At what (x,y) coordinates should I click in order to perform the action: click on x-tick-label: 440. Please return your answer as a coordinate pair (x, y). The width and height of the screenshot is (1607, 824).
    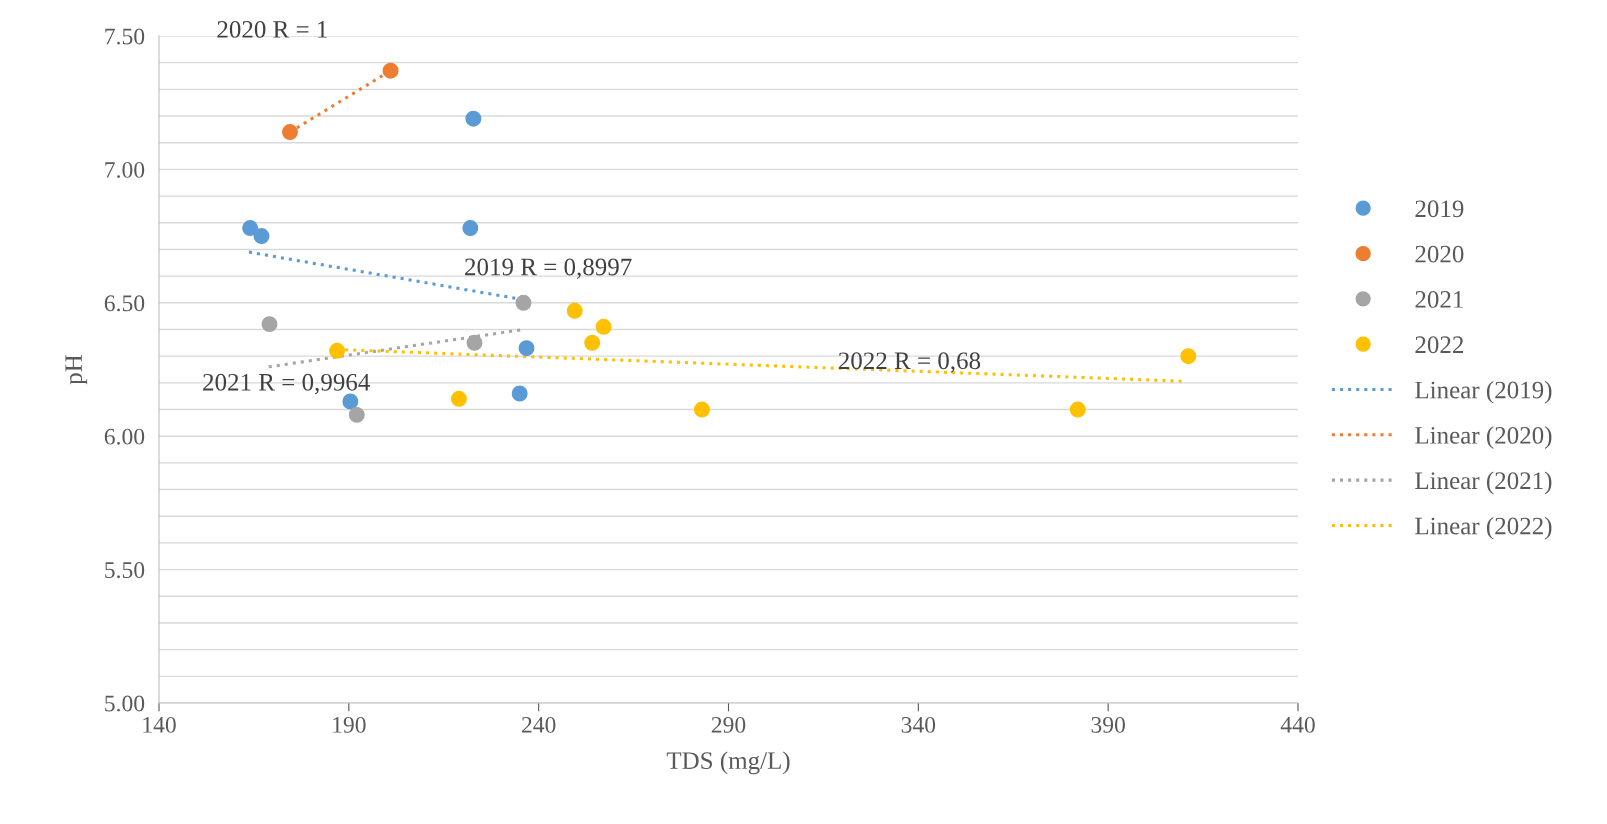
    Looking at the image, I should click on (1297, 724).